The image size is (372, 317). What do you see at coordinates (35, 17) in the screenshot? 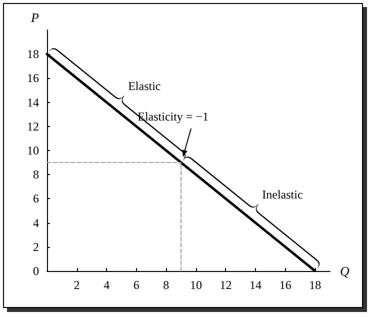
I see `y-axis-title: P` at bounding box center [35, 17].